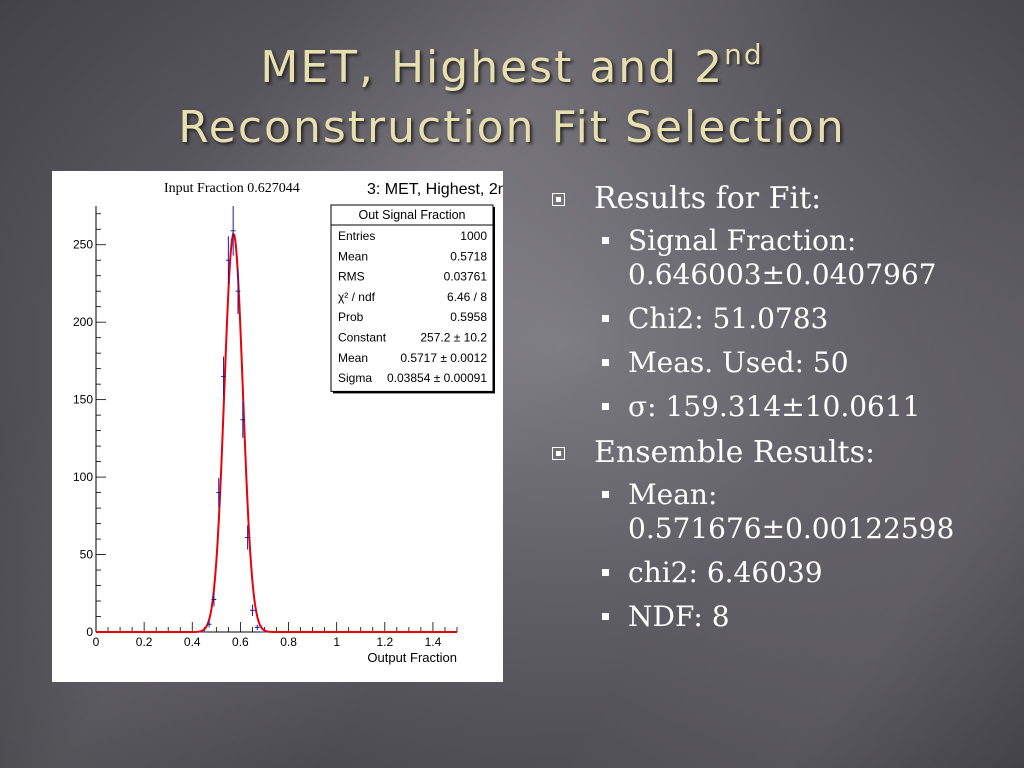 The image size is (1024, 768). I want to click on stats-row-value: 0.03854 ± 0.00091, so click(437, 378).